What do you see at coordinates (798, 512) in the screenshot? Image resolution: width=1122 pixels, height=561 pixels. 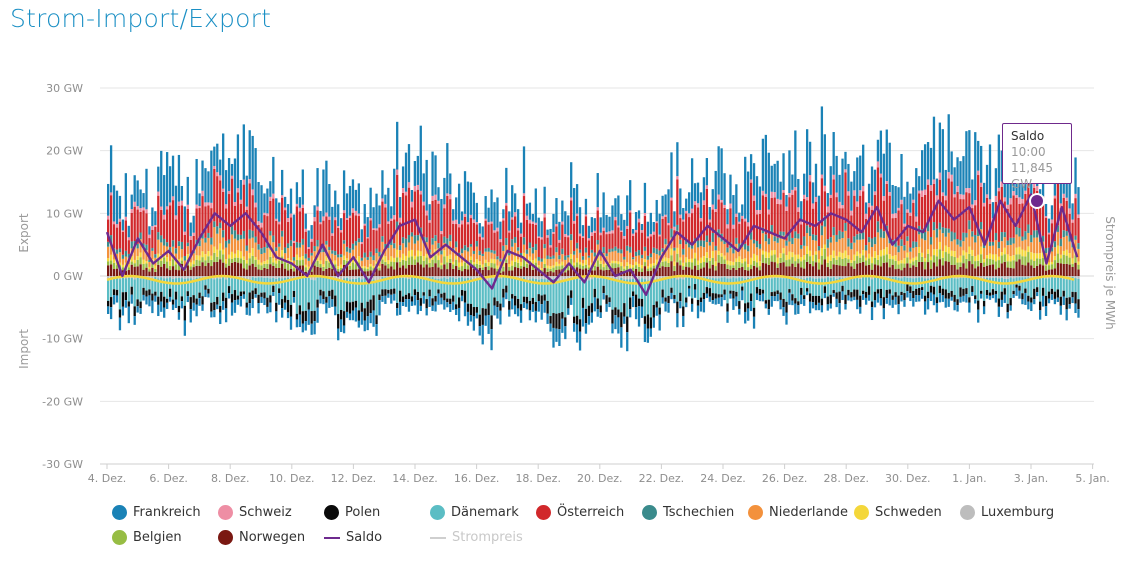 I see `legend-item-niederlande: Niederlande` at bounding box center [798, 512].